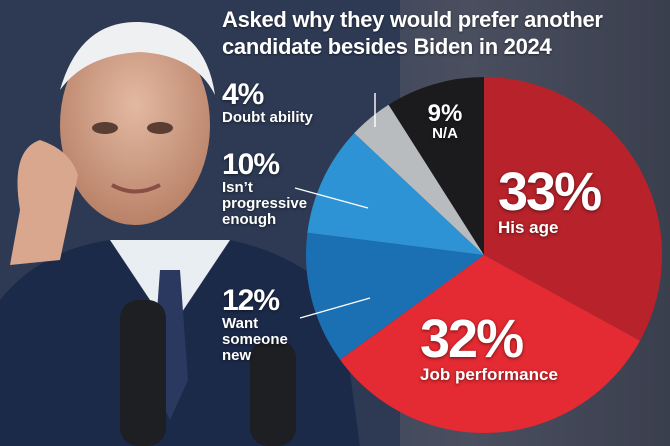  Describe the element at coordinates (445, 133) in the screenshot. I see `category-label-na: N/A` at that location.